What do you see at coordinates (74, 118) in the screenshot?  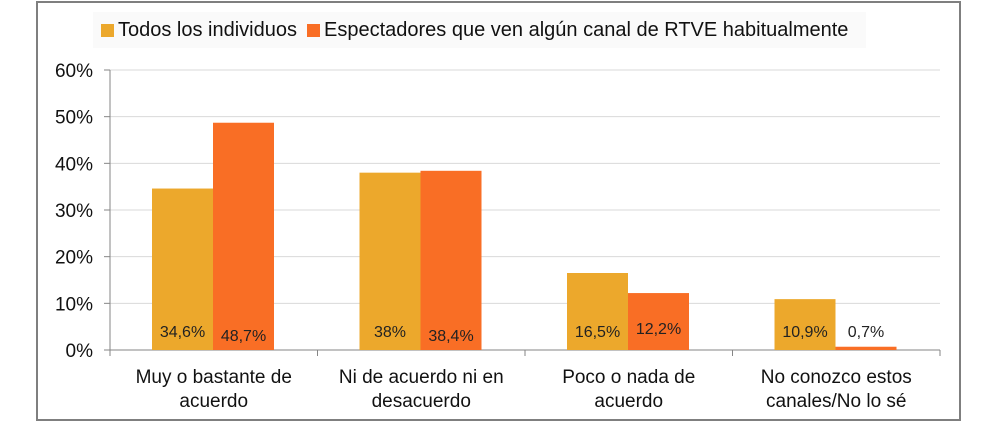 I see `y-tick-label: 50%` at bounding box center [74, 118].